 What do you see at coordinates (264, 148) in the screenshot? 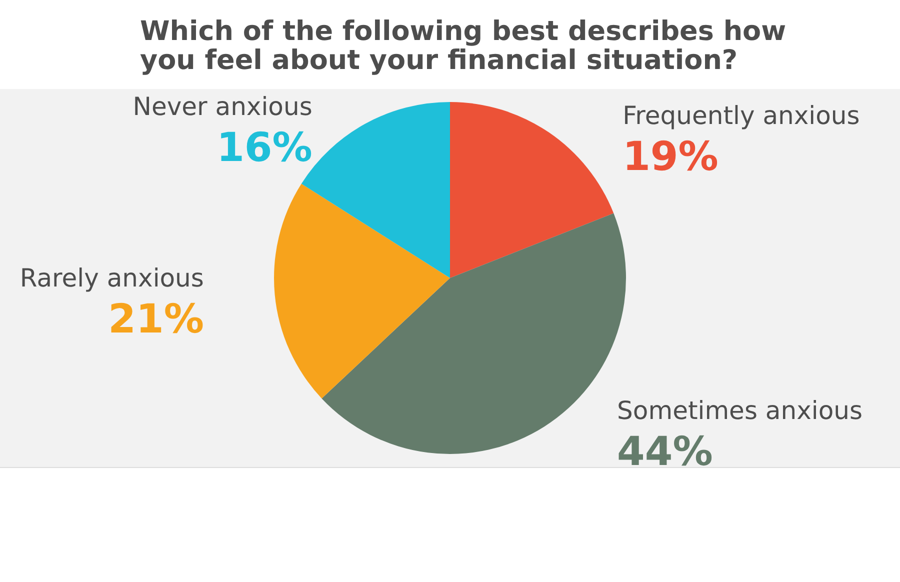
I see `data-label: 16%` at bounding box center [264, 148].